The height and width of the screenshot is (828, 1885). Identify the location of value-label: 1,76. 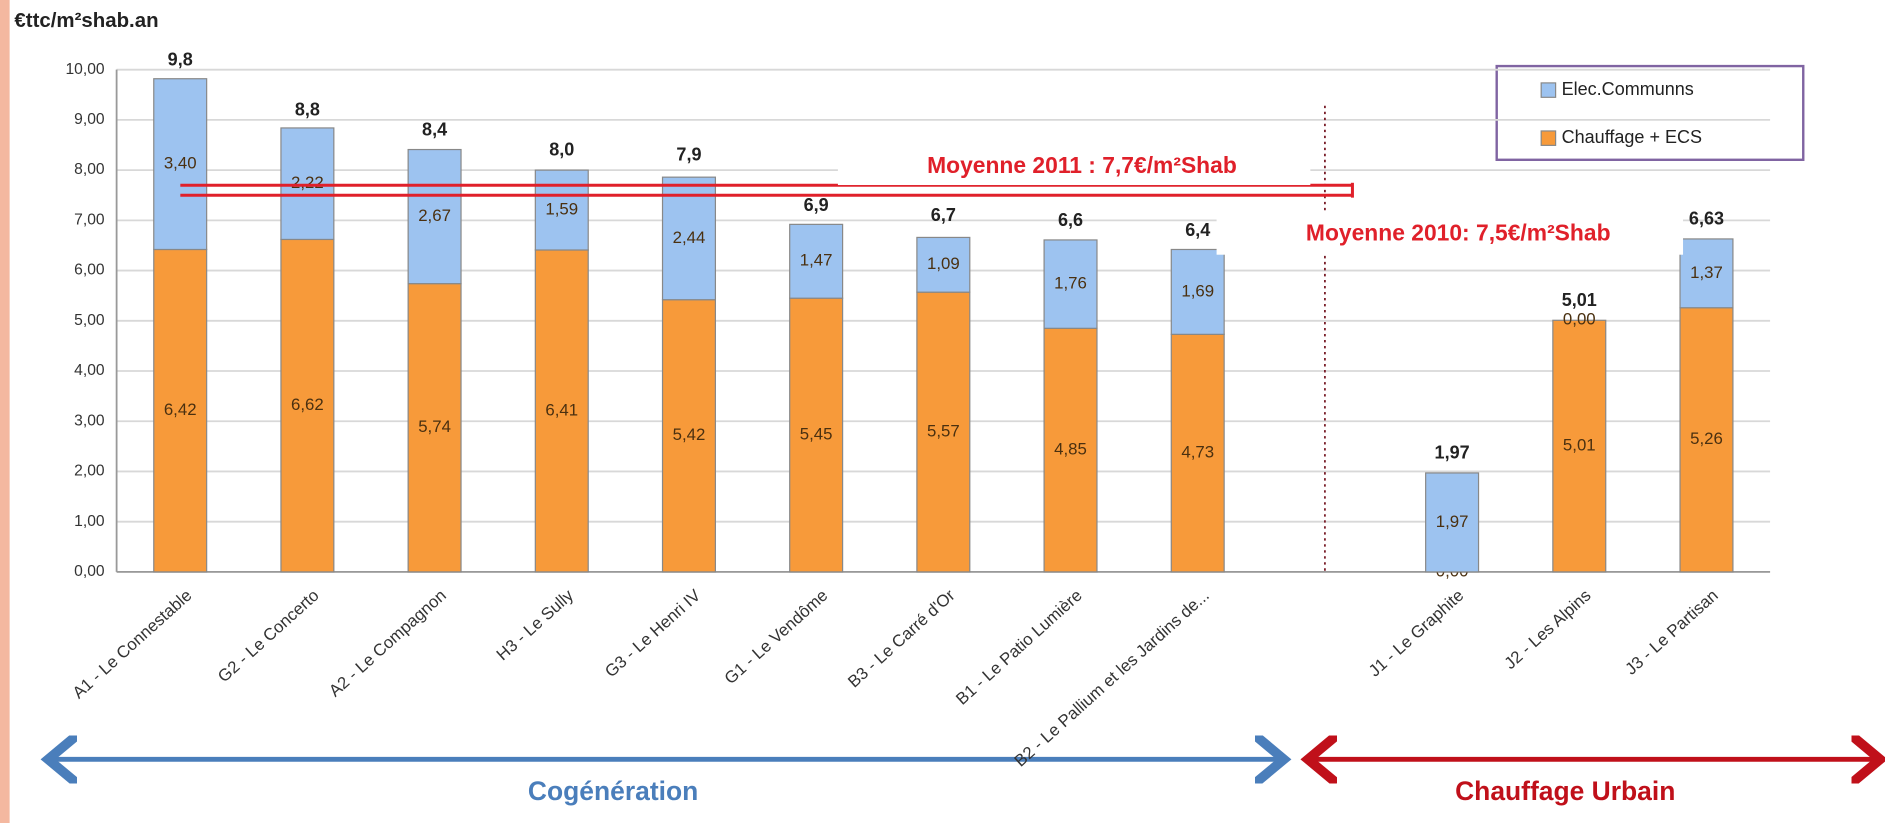
(1070, 283).